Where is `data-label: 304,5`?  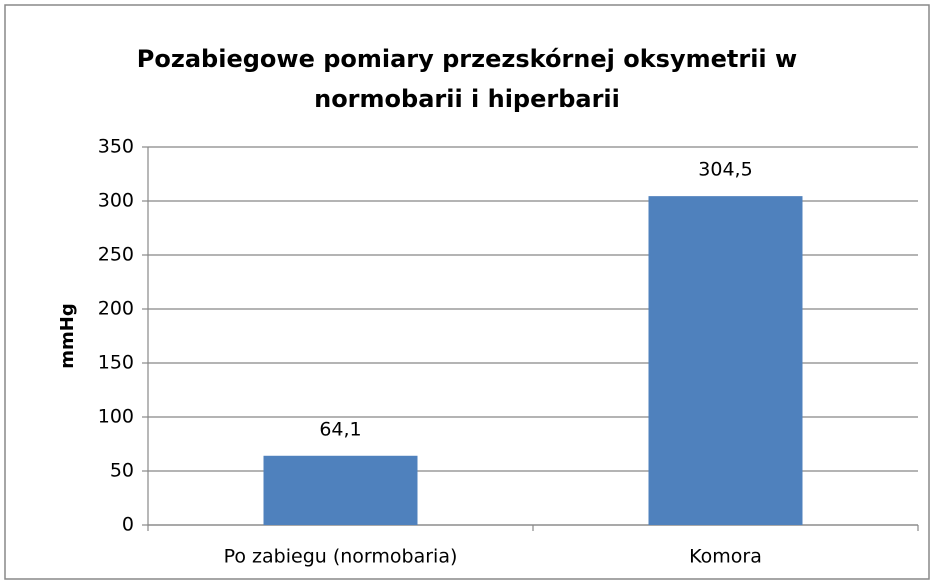 data-label: 304,5 is located at coordinates (725, 170).